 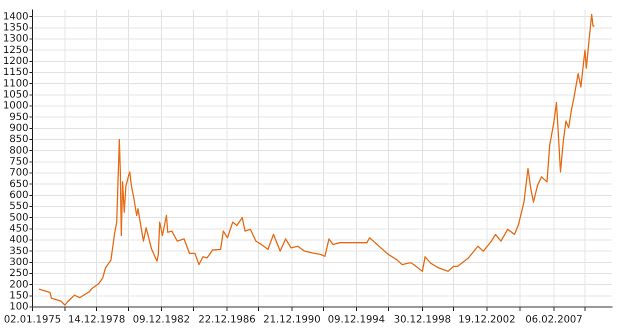 I want to click on y-tick-label: 900, so click(x=18, y=128).